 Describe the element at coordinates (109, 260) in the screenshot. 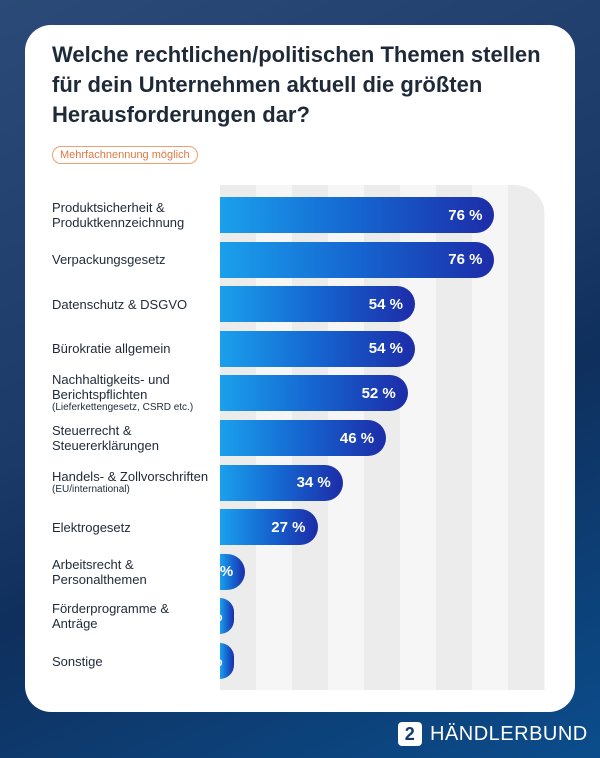

I see `category-text: Verpackungsgesetz` at that location.